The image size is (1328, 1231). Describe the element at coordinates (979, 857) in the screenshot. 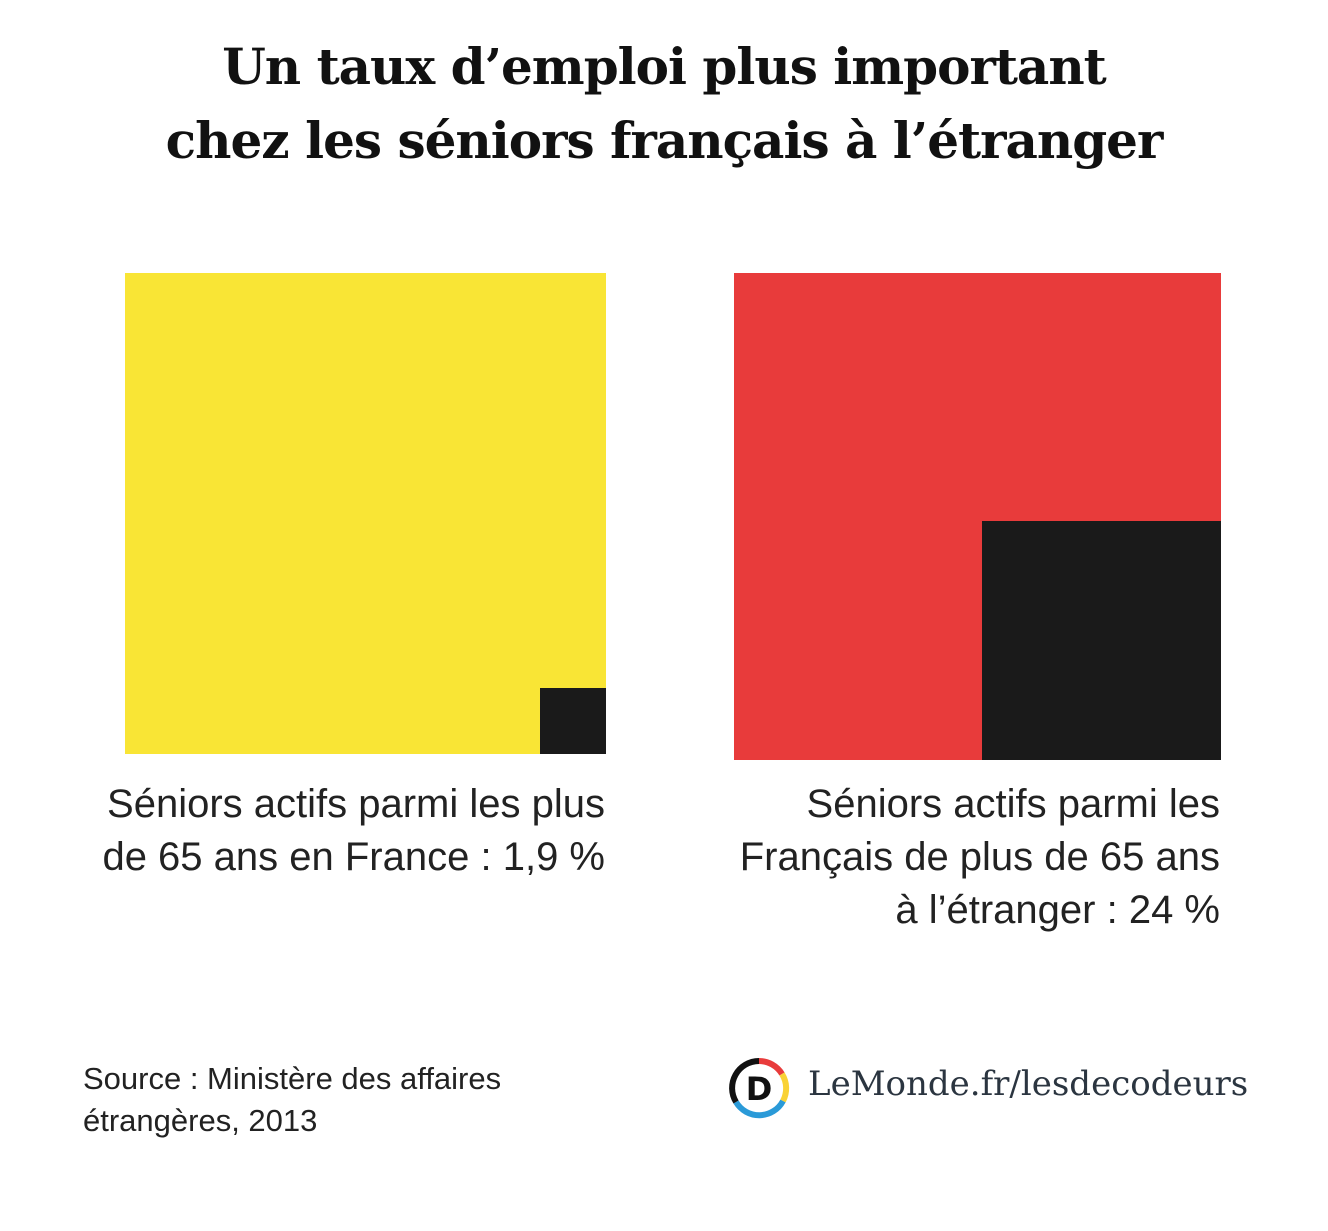

I see `label-line: Français de plus de 65 ans` at that location.